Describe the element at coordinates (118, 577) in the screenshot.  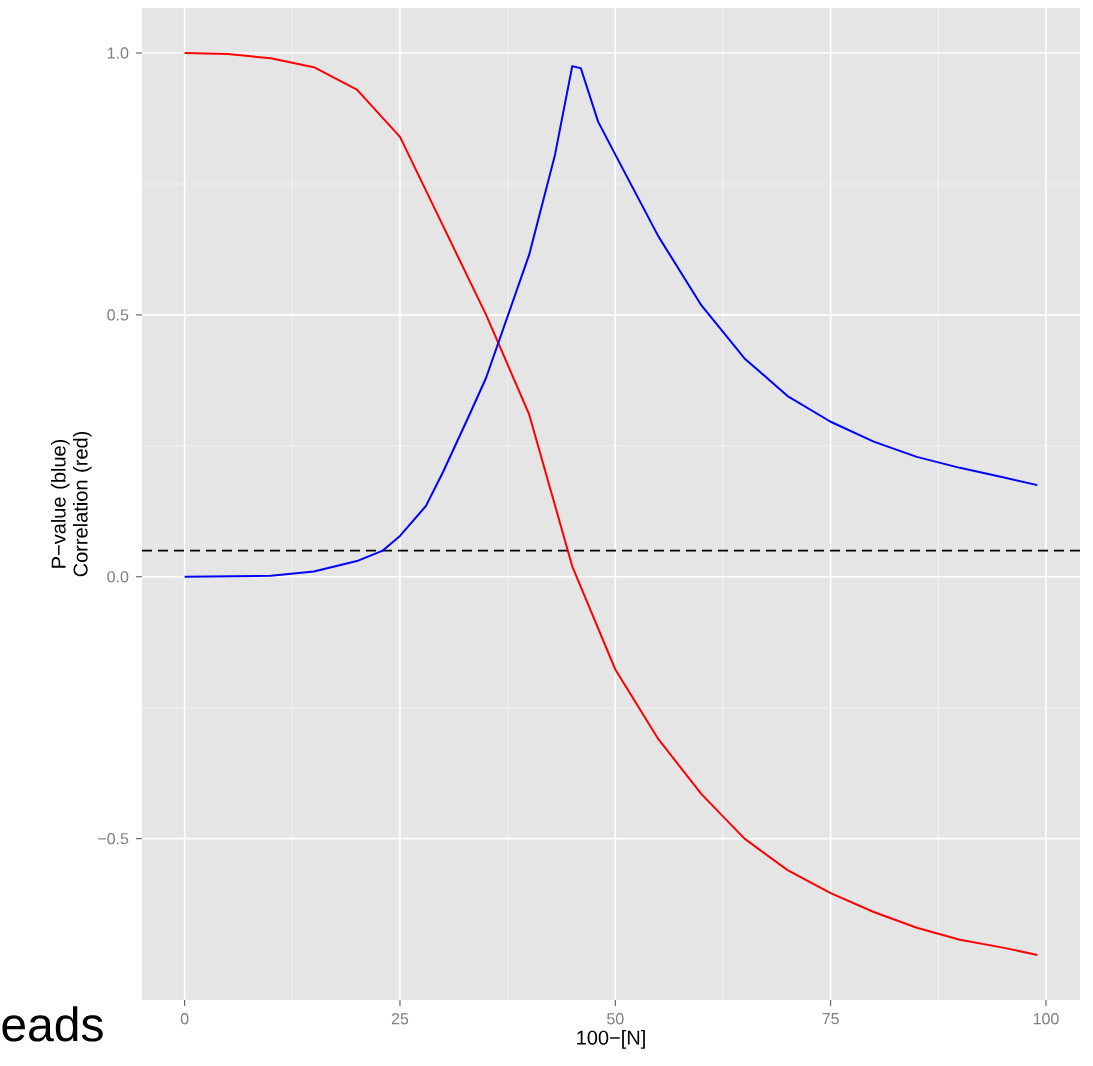
I see `y-tick-label: 0.0` at that location.